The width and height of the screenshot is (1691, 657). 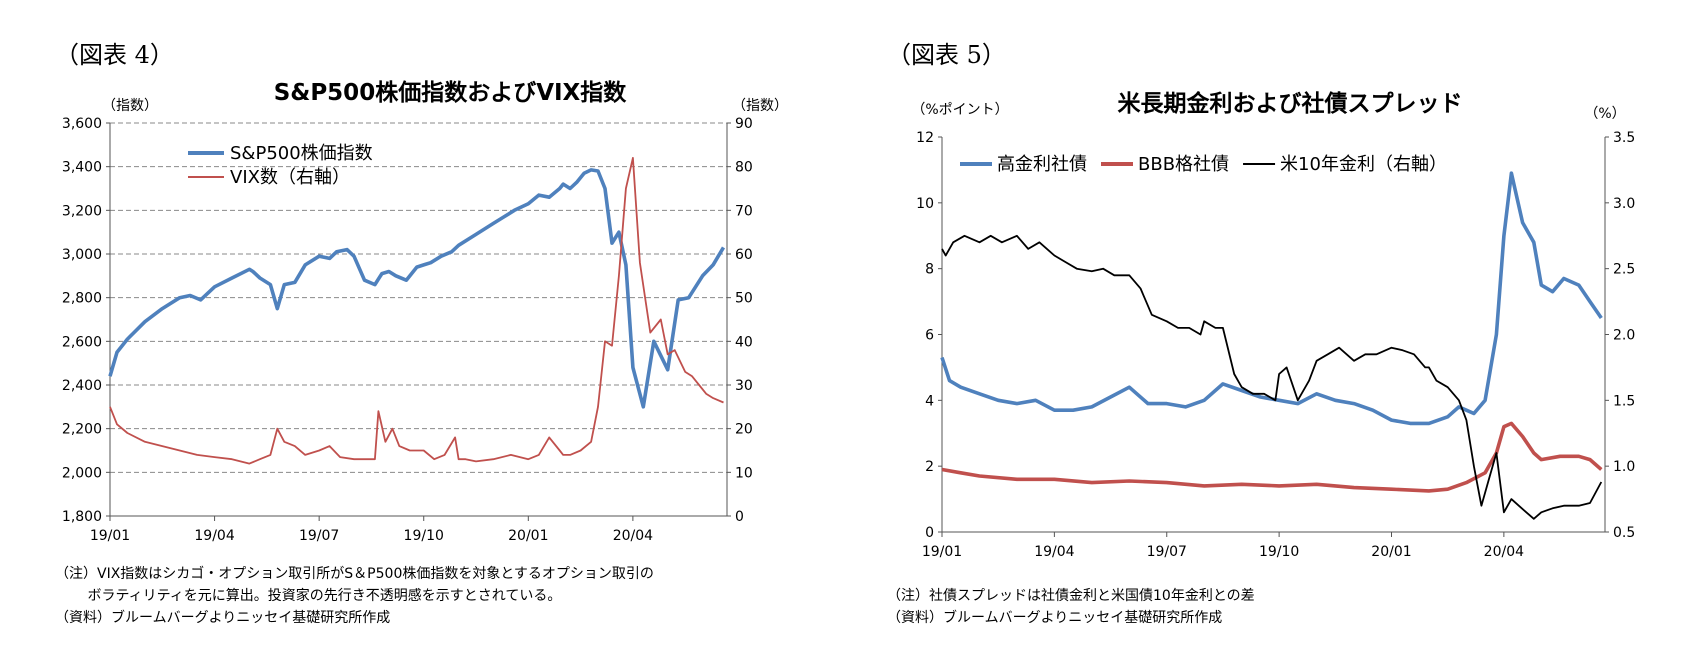 What do you see at coordinates (222, 617) in the screenshot?
I see `figure-4-source: （資料）ブルームバーグよりニッセイ基礎研究所作成` at bounding box center [222, 617].